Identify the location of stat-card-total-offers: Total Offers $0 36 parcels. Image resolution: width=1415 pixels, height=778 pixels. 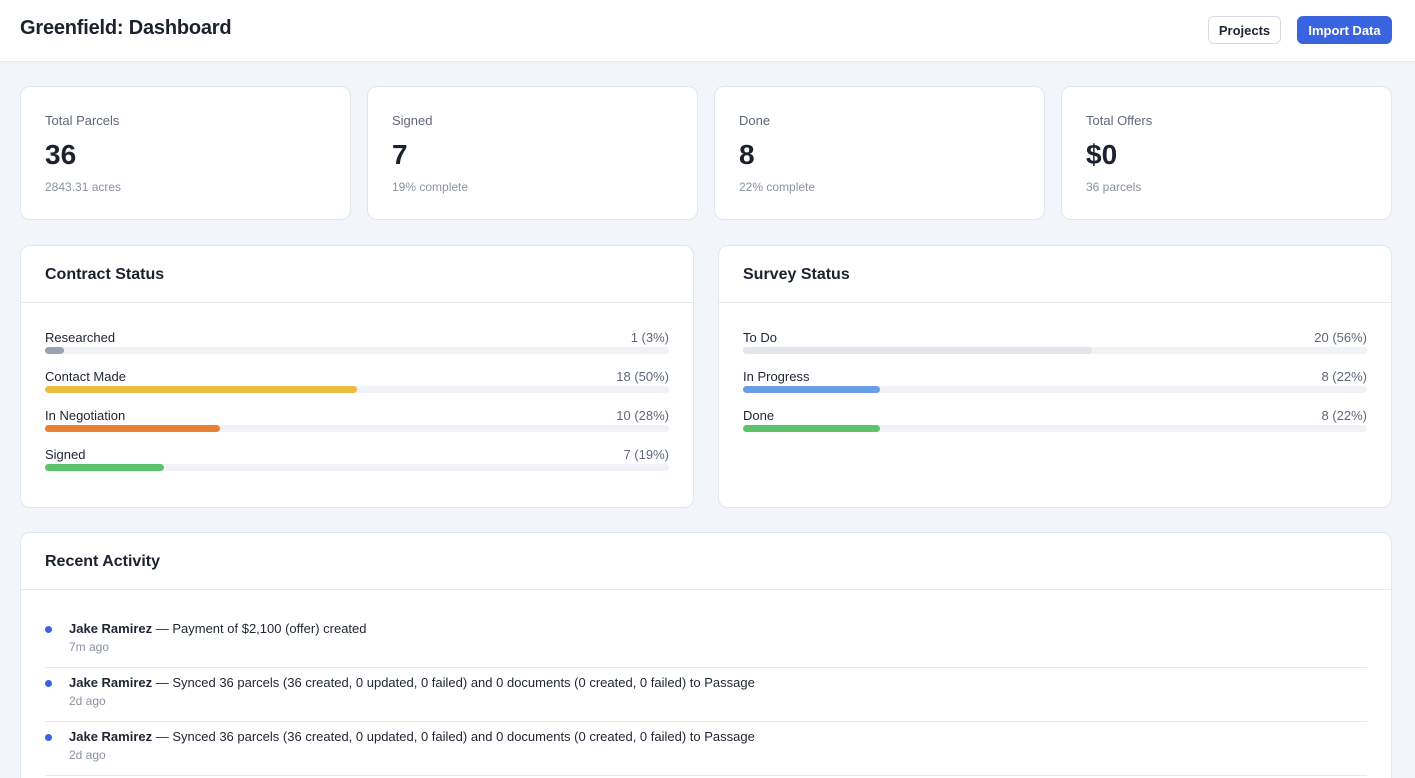
(1226, 153).